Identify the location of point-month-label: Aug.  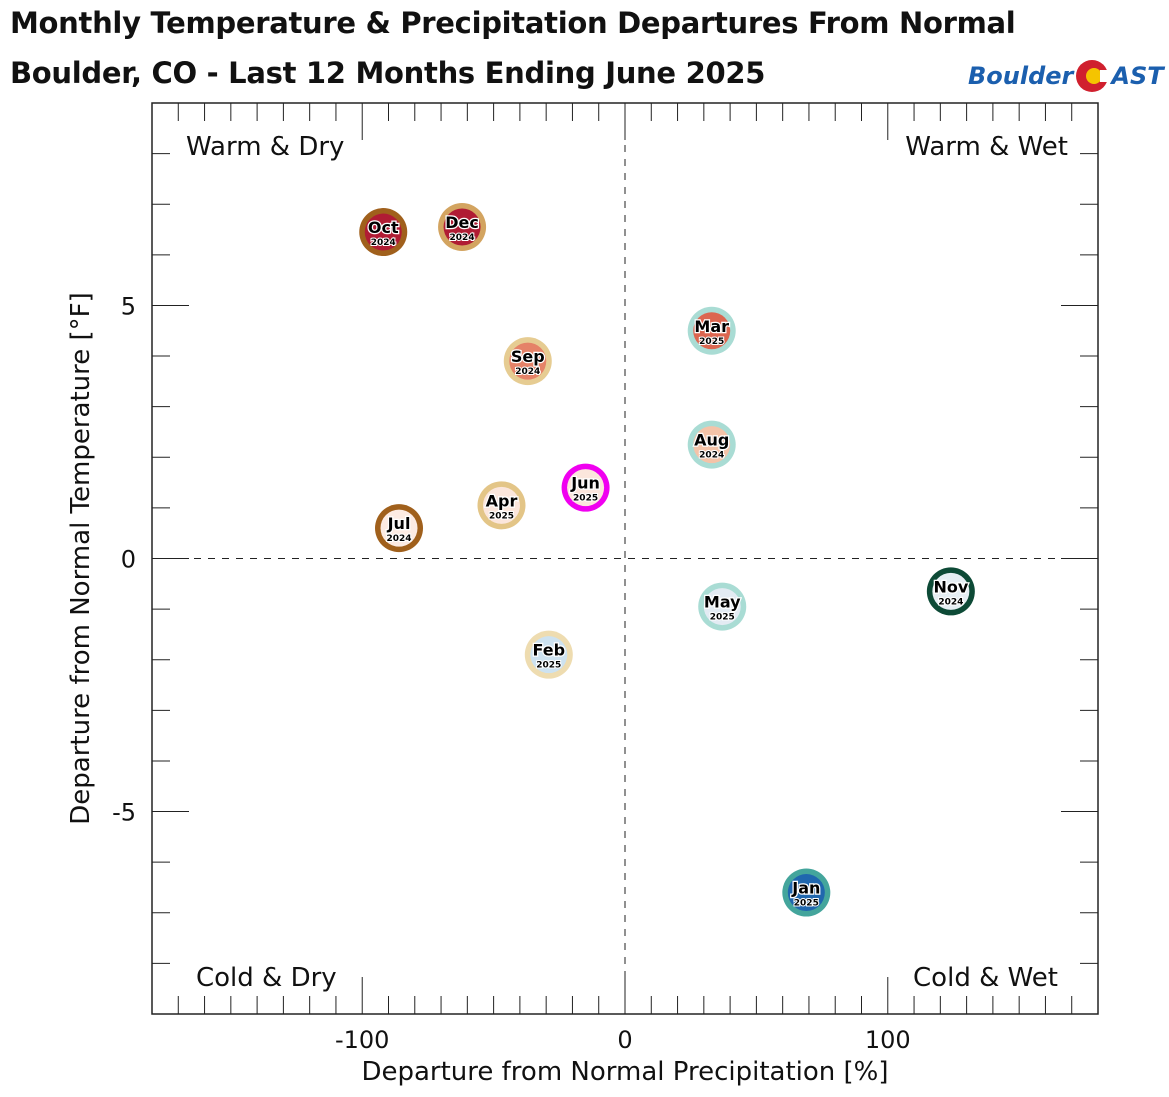
(711, 440).